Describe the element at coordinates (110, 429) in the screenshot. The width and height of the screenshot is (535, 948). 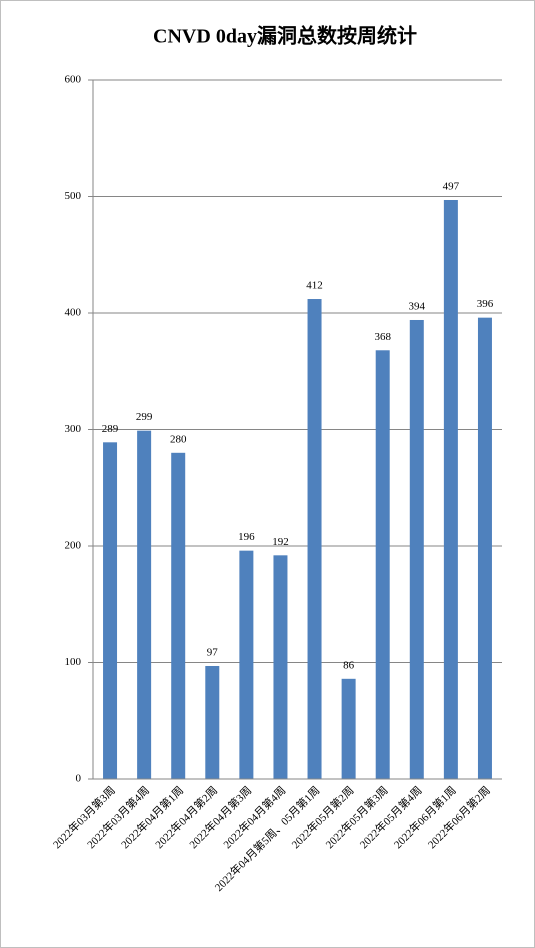
I see `data-label: 289` at that location.